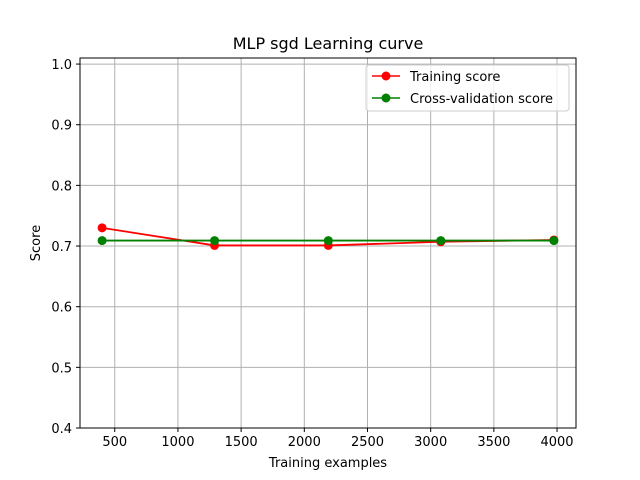 The width and height of the screenshot is (640, 480). I want to click on y-tick-label: 0.5, so click(61, 368).